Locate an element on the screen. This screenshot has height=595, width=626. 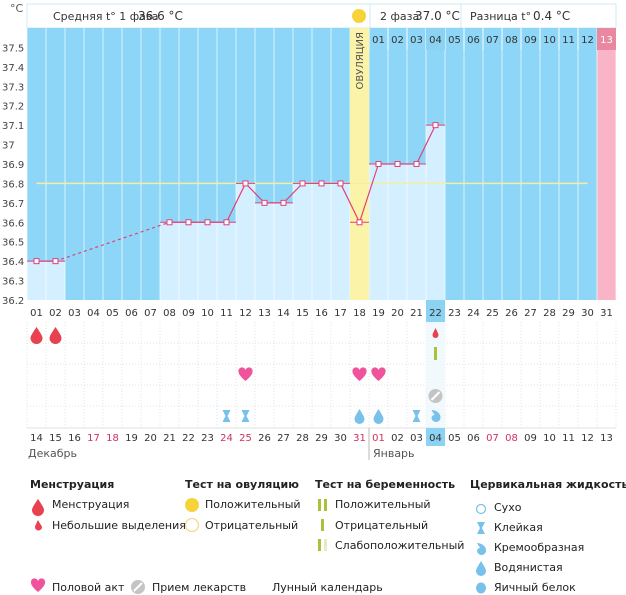
ovulation-band: ОВУЛЯЦИЯ is located at coordinates (359, 164).